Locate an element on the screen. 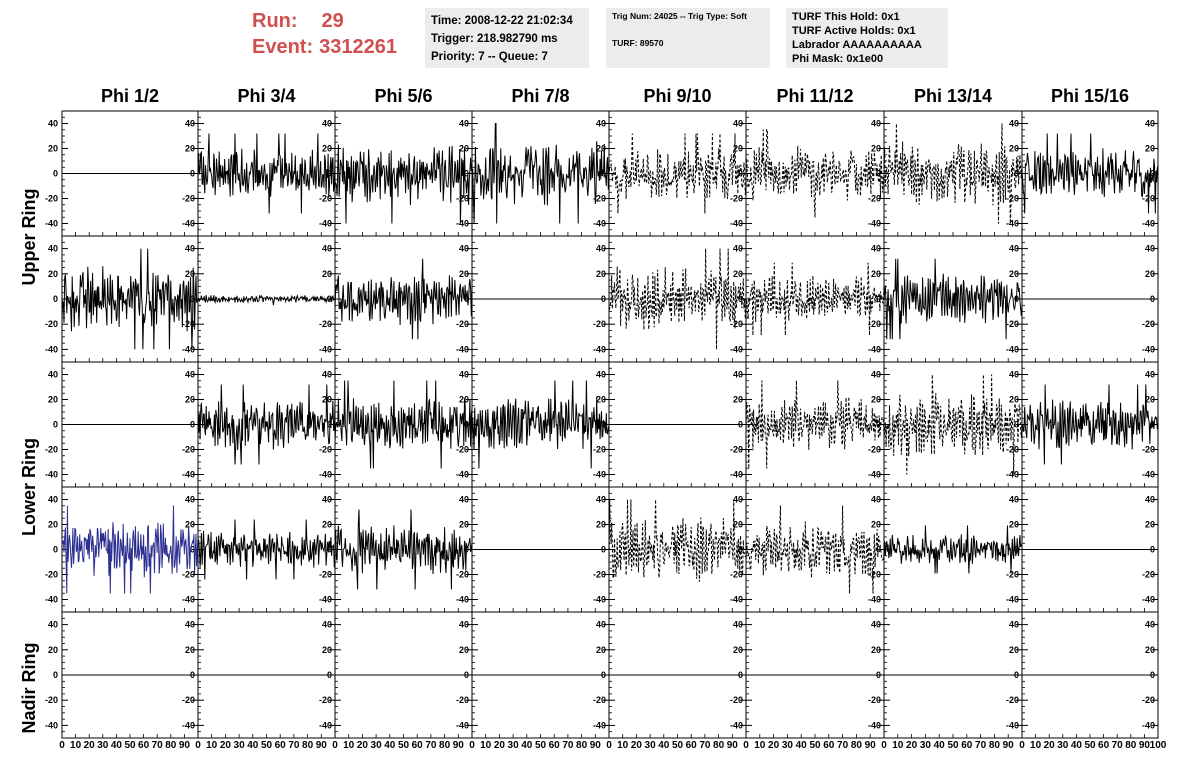  run-line: Run: 29 is located at coordinates (337, 21).